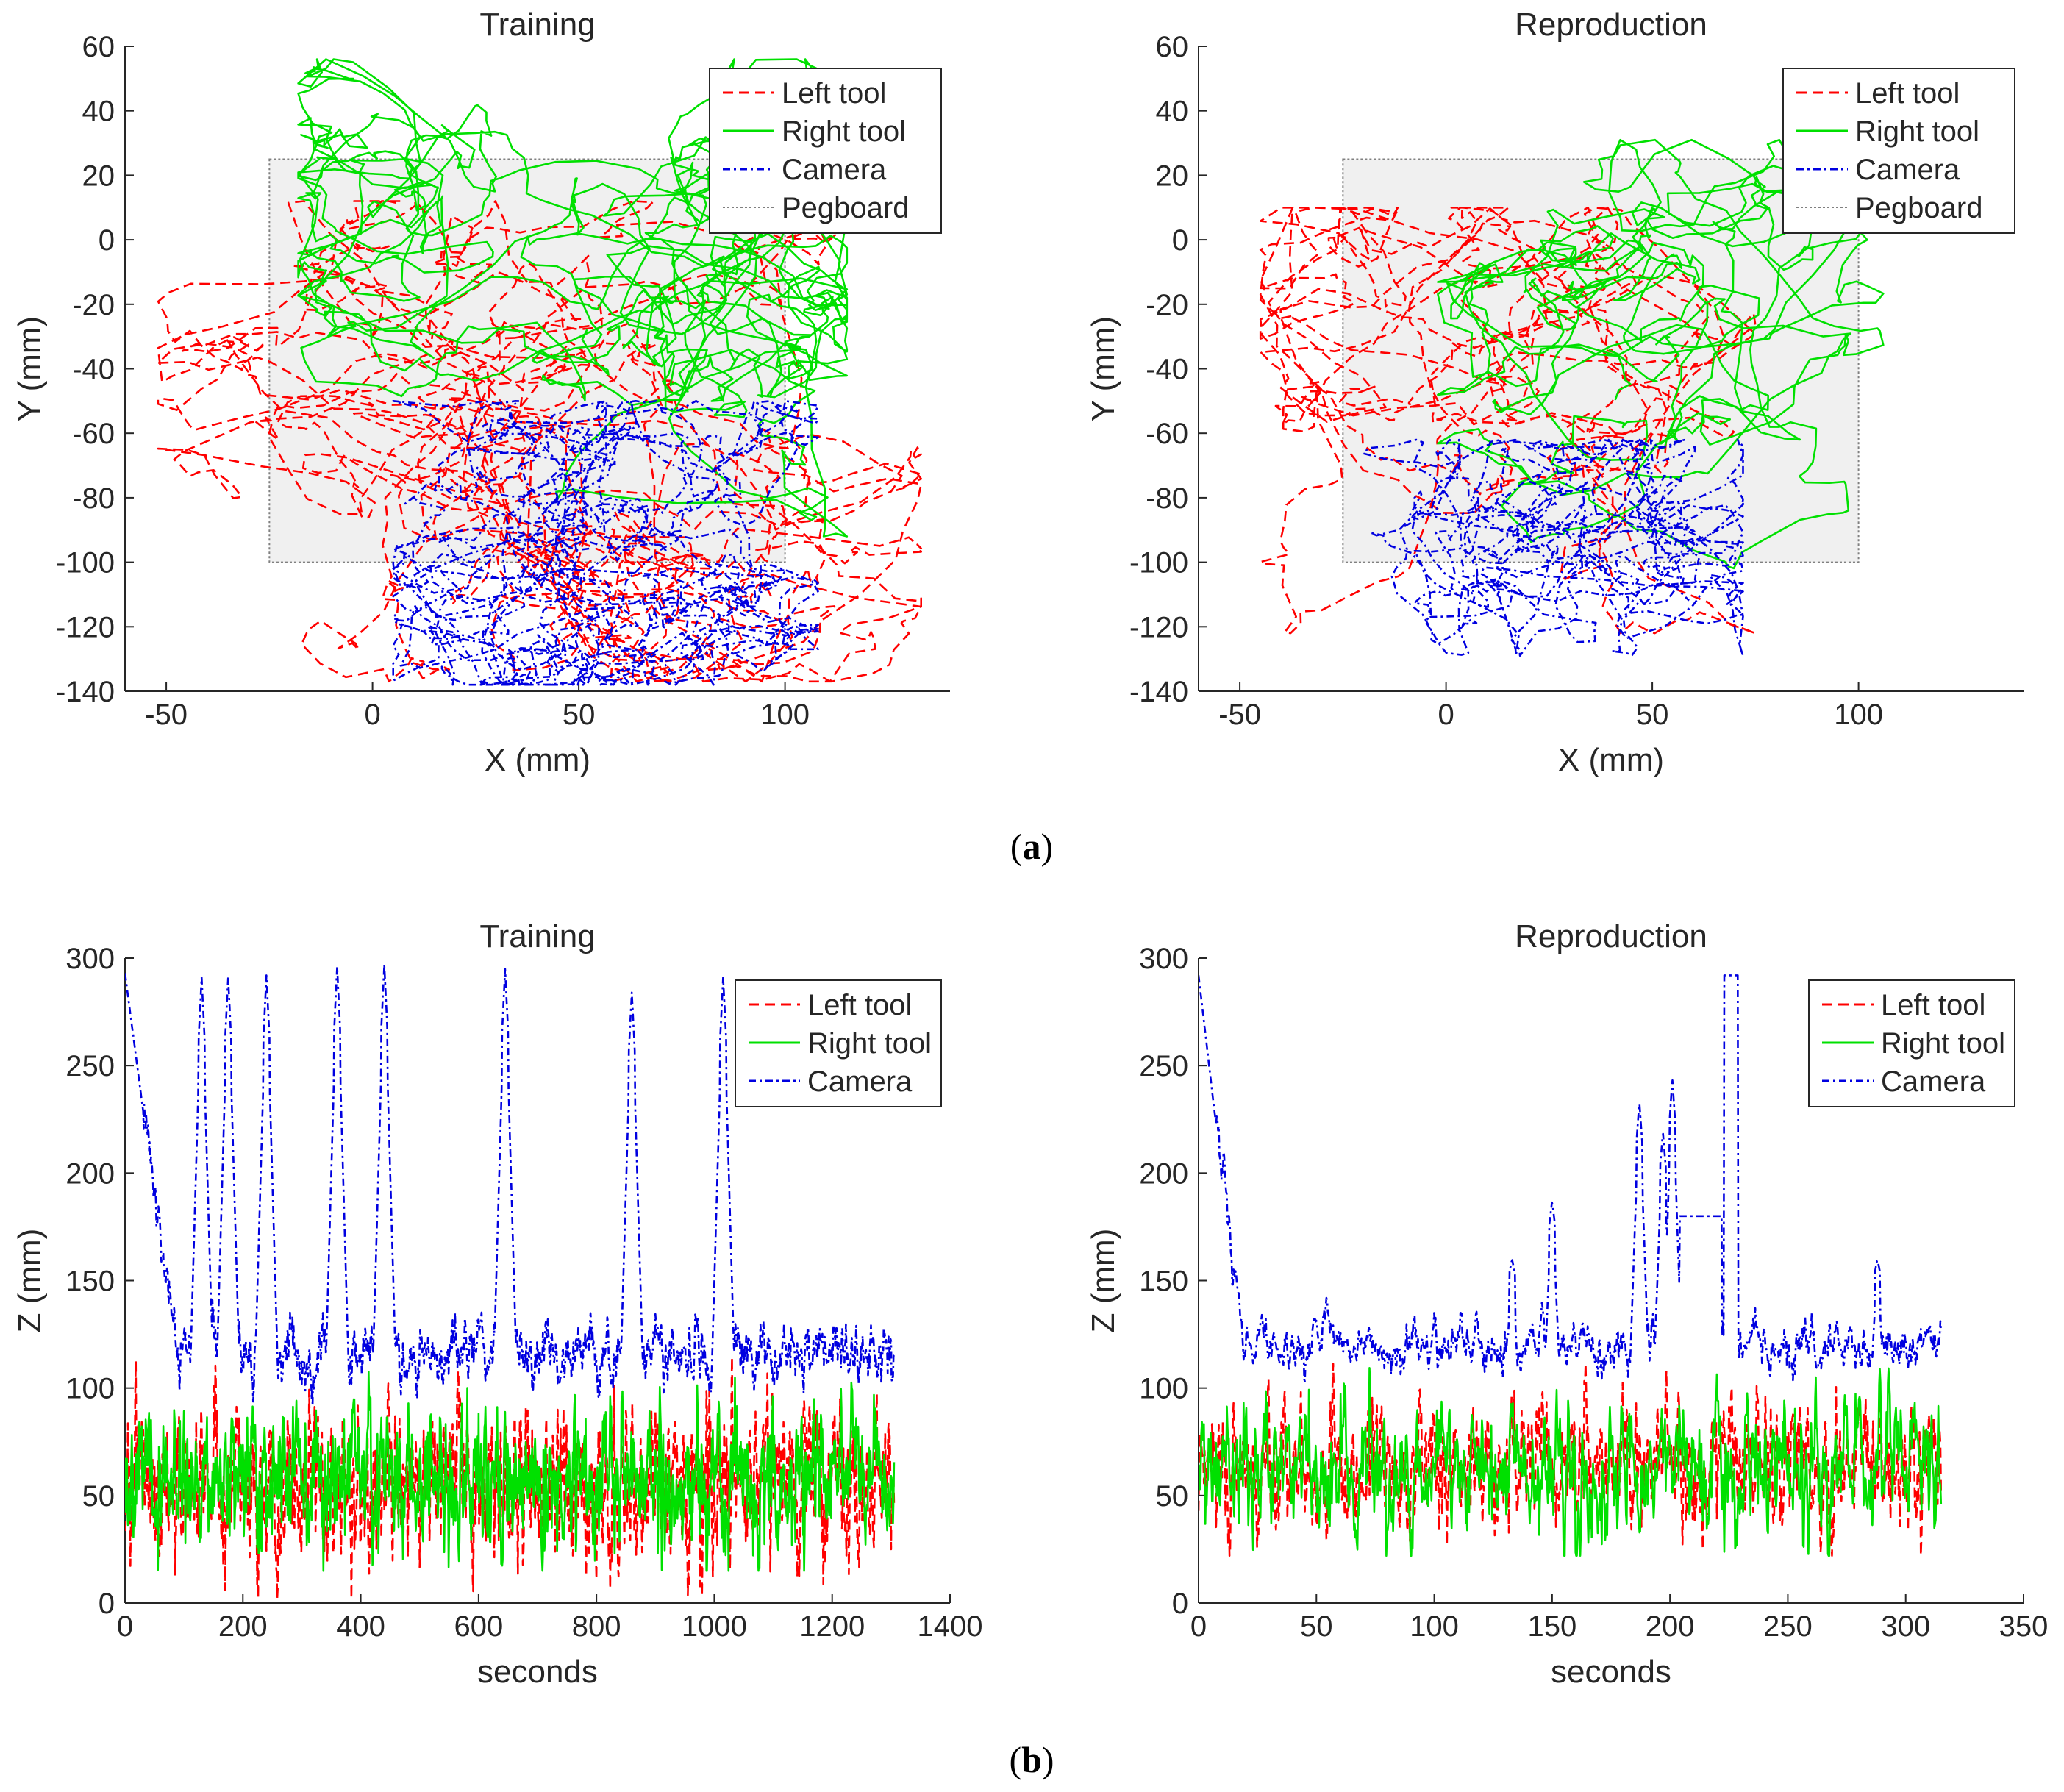  I want to click on x-tick-label: 1400, so click(951, 1626).